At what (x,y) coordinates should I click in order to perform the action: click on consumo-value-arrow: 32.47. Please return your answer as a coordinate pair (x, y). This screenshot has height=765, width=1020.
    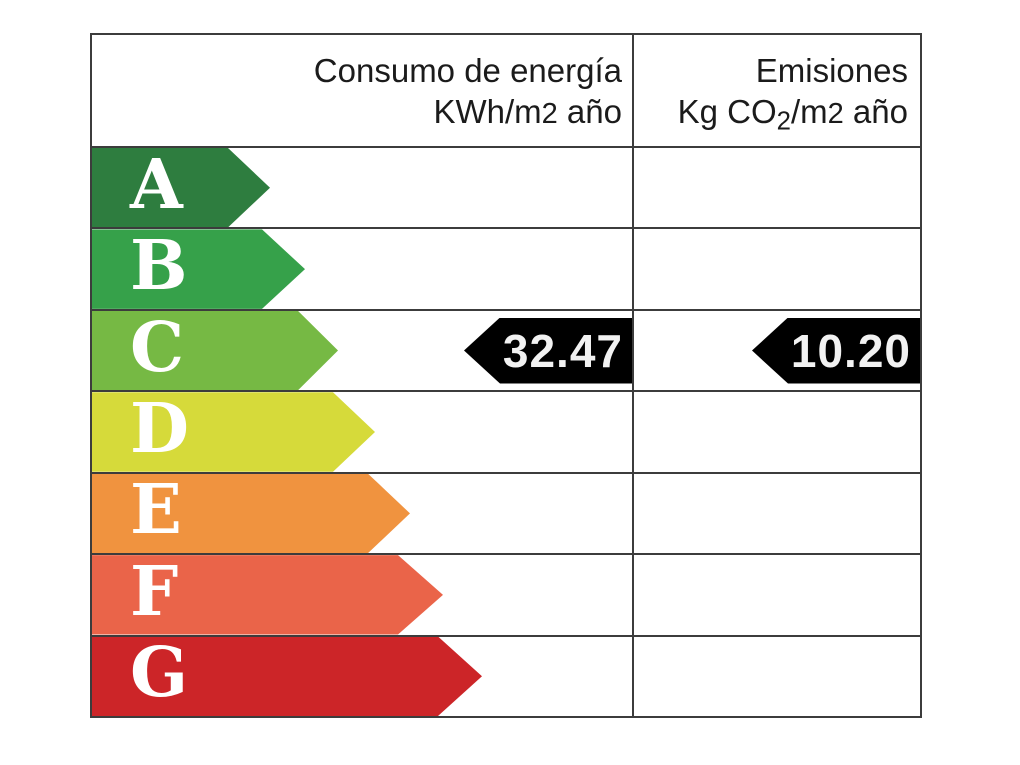
    Looking at the image, I should click on (548, 350).